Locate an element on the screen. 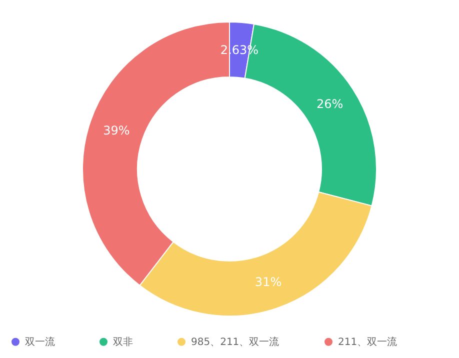 The width and height of the screenshot is (459, 358). data-label: 26% is located at coordinates (330, 104).